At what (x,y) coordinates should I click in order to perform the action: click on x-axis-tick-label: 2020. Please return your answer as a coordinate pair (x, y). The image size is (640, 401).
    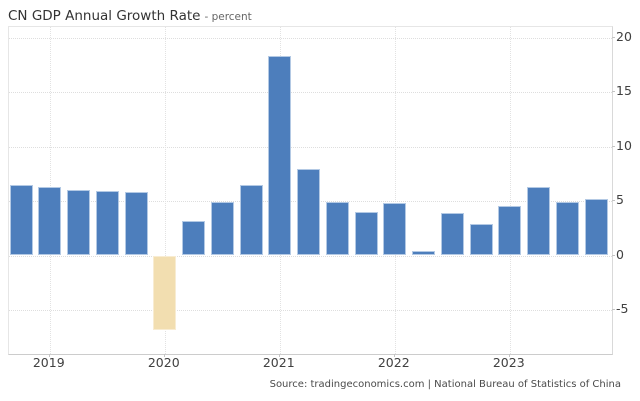
    Looking at the image, I should click on (163, 362).